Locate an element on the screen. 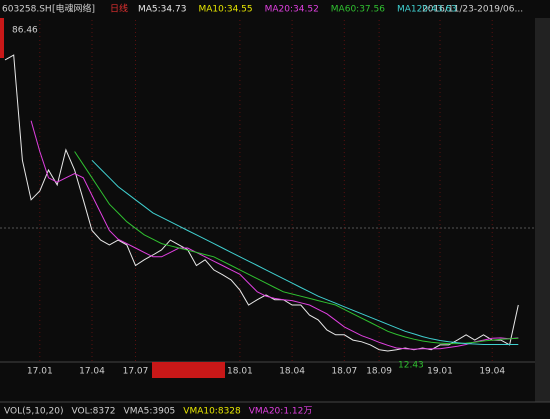 The width and height of the screenshot is (550, 419). volume-legend-entry: VMA10:8328 is located at coordinates (212, 412).